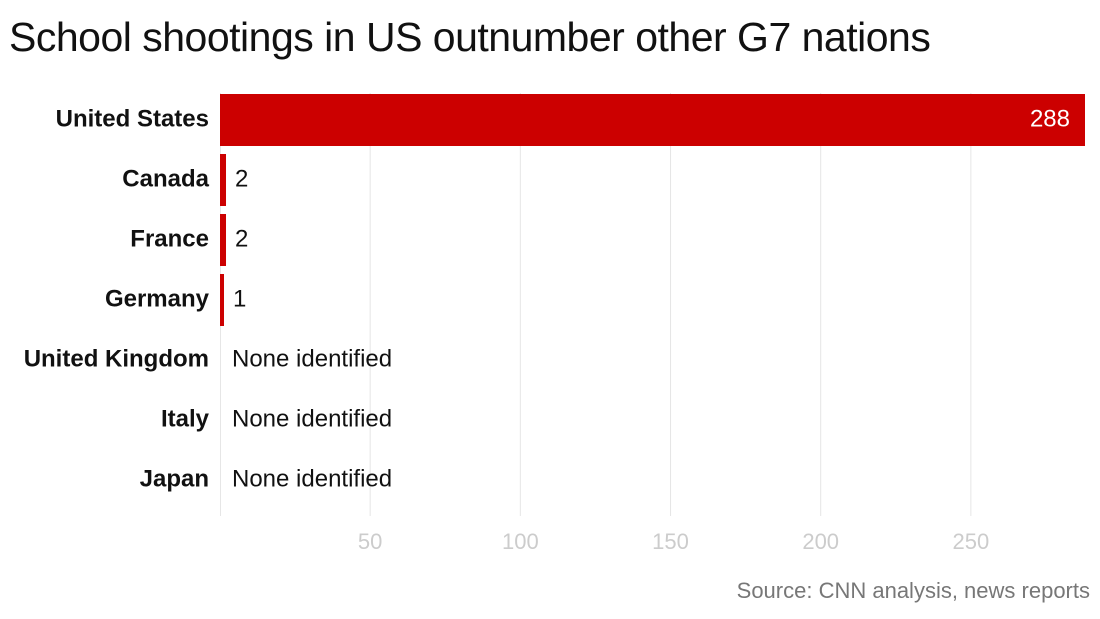 Image resolution: width=1100 pixels, height=619 pixels. What do you see at coordinates (670, 541) in the screenshot?
I see `x-tick-label: 150` at bounding box center [670, 541].